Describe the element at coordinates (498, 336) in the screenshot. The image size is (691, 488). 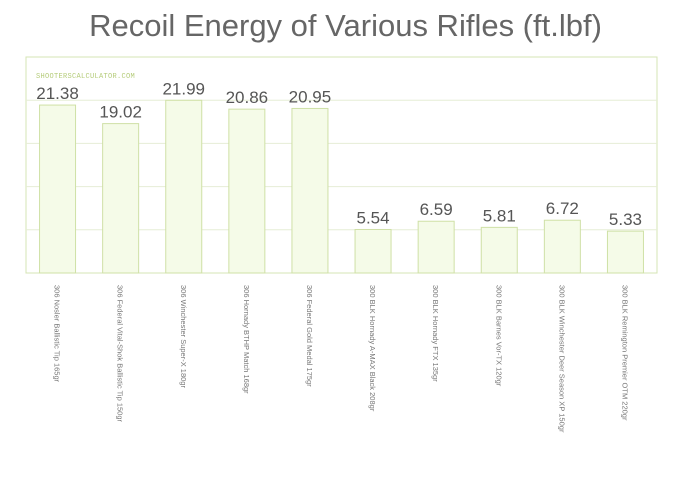
I see `x-tick-label: 300 BLK Barnes Vor-TX 120gr` at that location.